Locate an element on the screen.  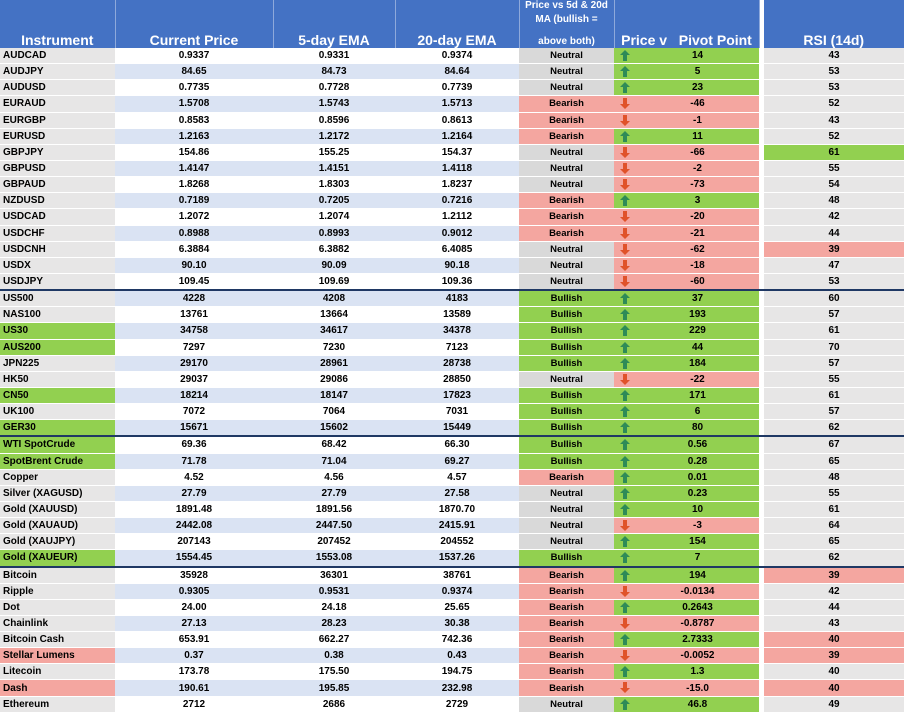
cell-instrument: USDCAD is located at coordinates (57, 217).